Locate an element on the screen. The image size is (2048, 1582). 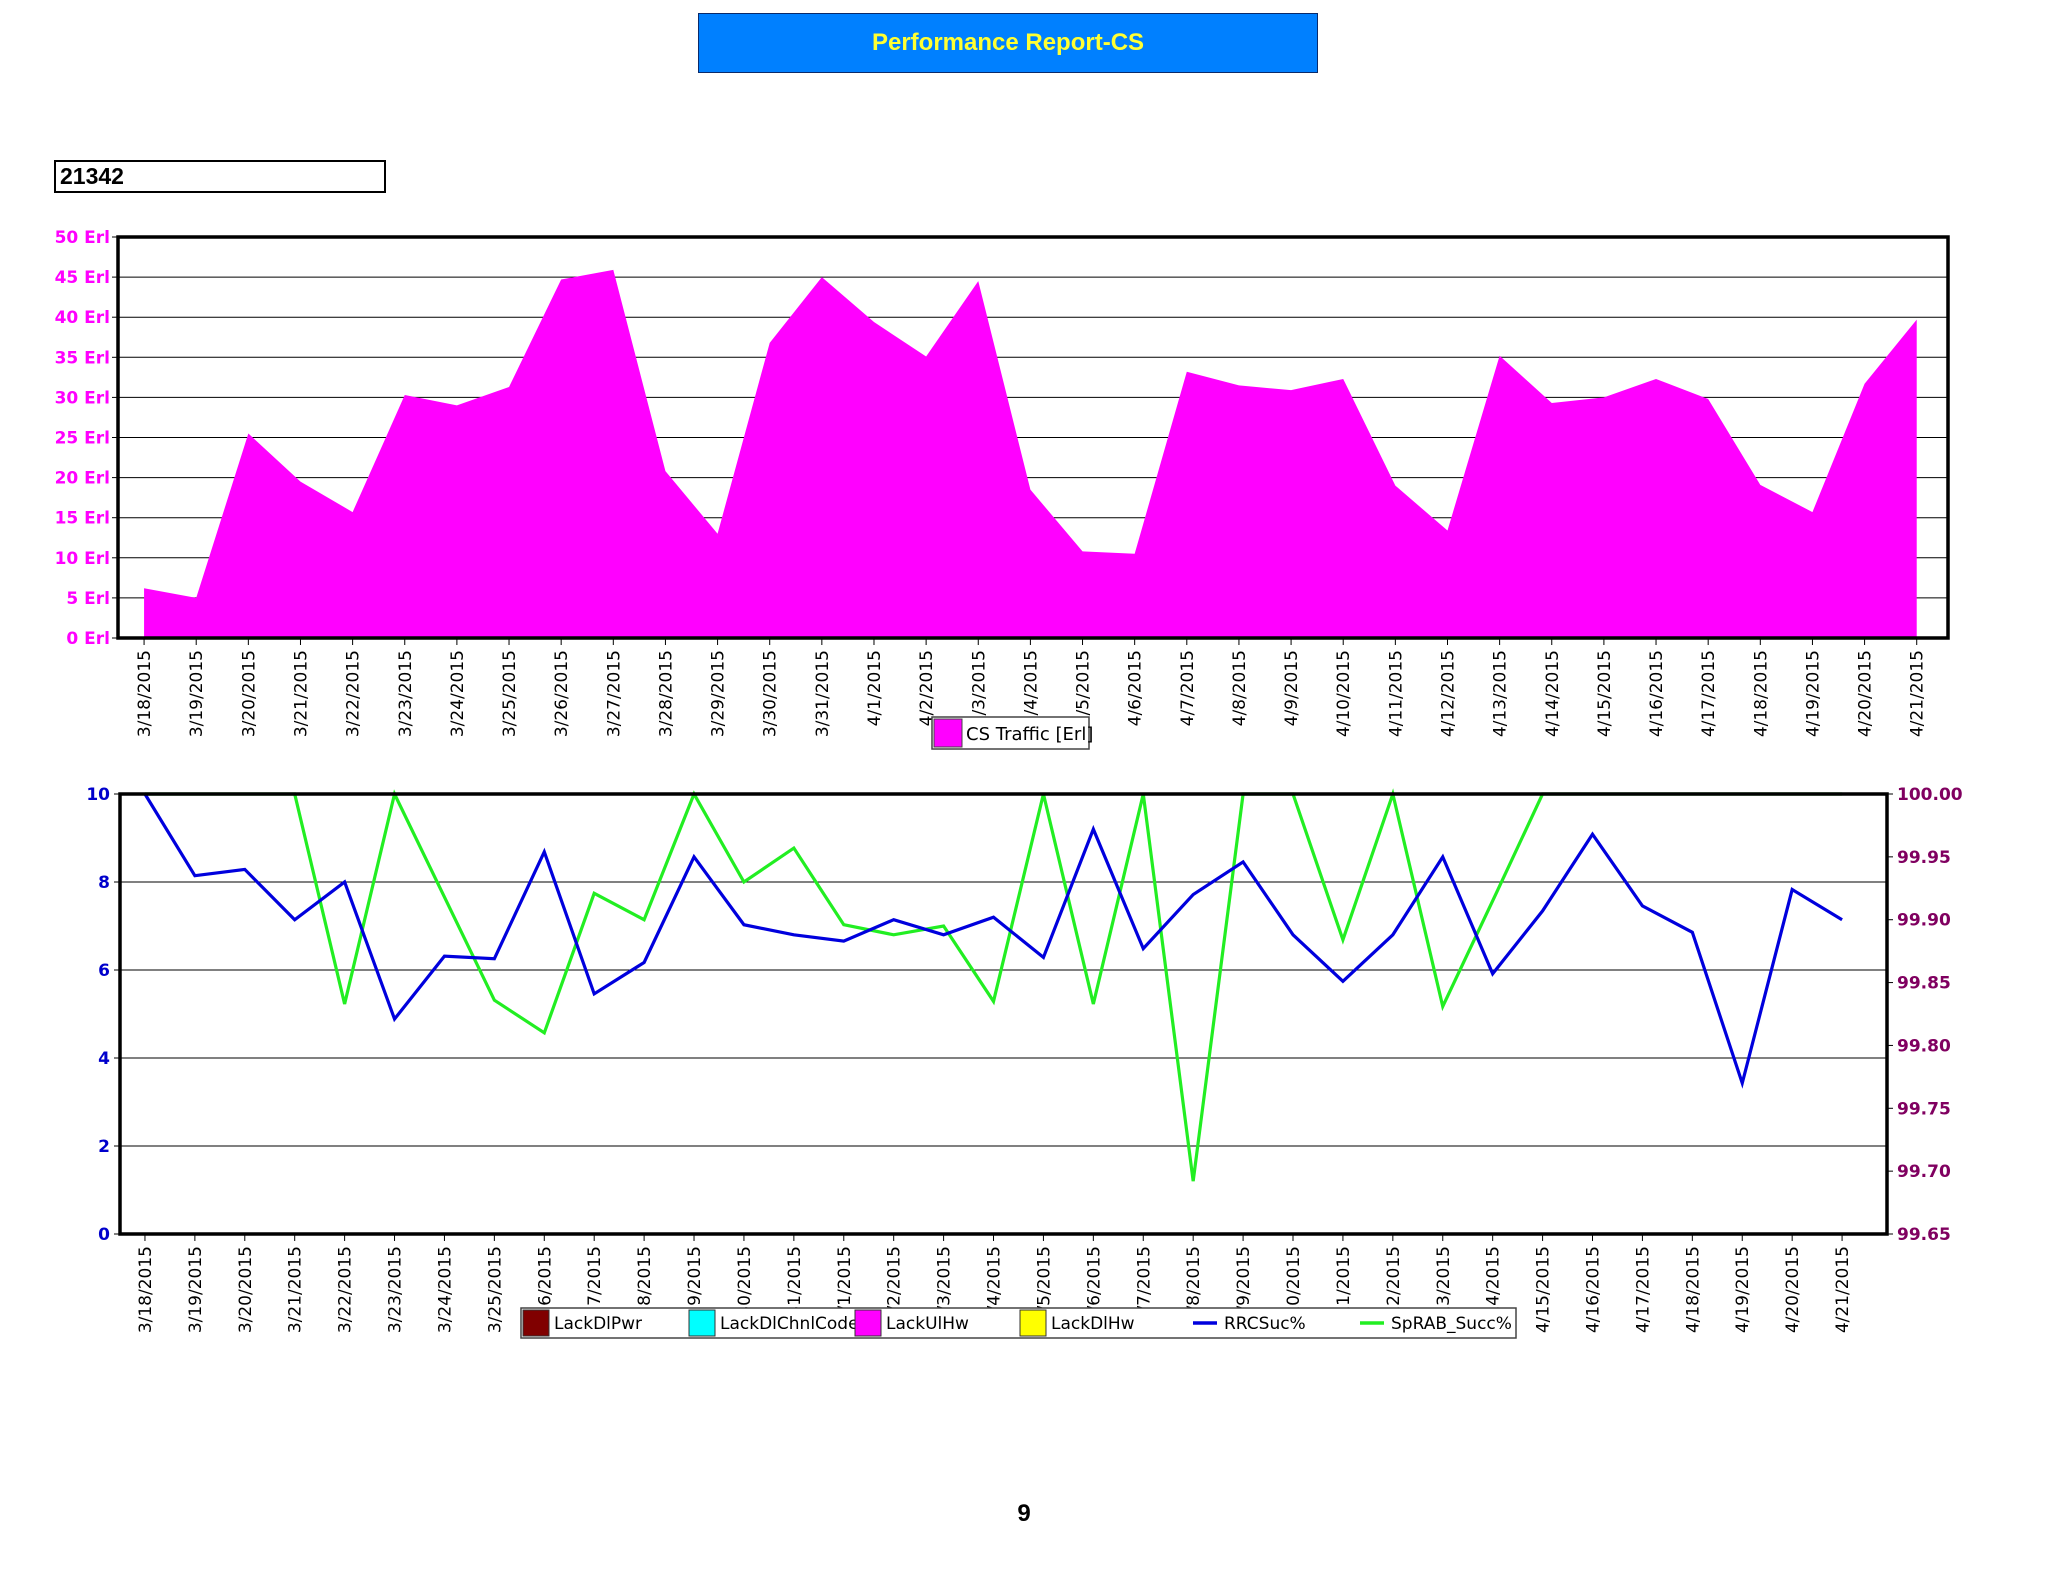
x-tick-label: 3/26/2015 is located at coordinates (562, 693).